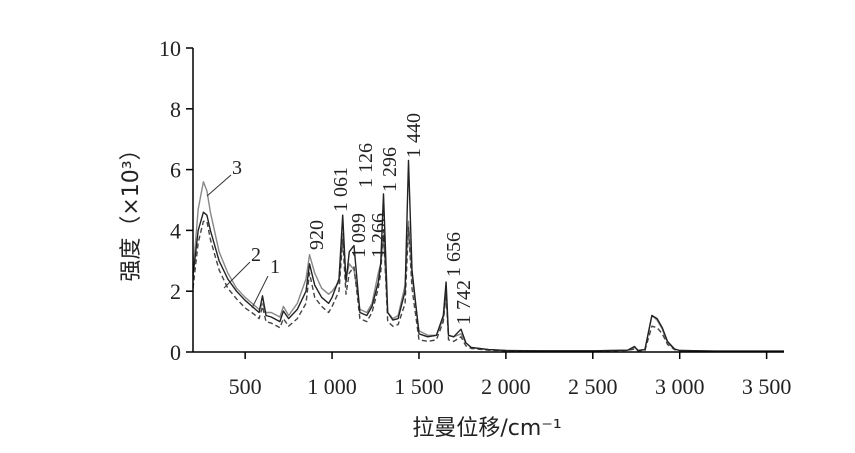  What do you see at coordinates (175, 352) in the screenshot?
I see `y-tick-label: 0` at bounding box center [175, 352].